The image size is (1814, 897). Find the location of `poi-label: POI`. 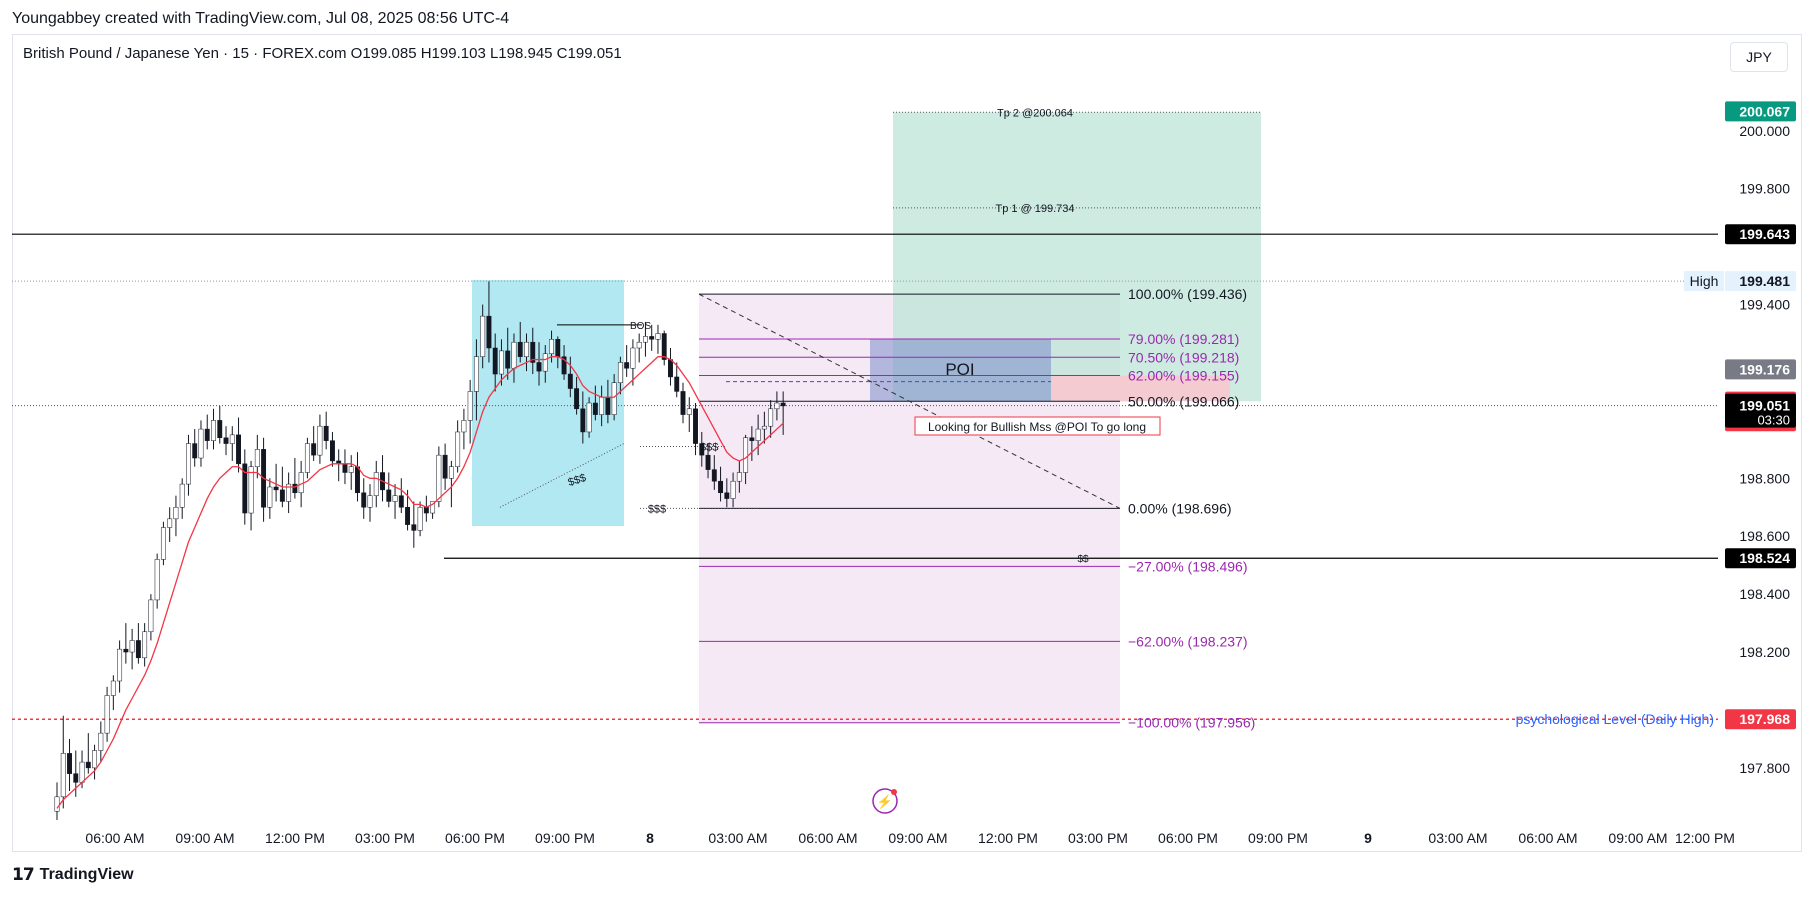

poi-label: POI is located at coordinates (959, 369).